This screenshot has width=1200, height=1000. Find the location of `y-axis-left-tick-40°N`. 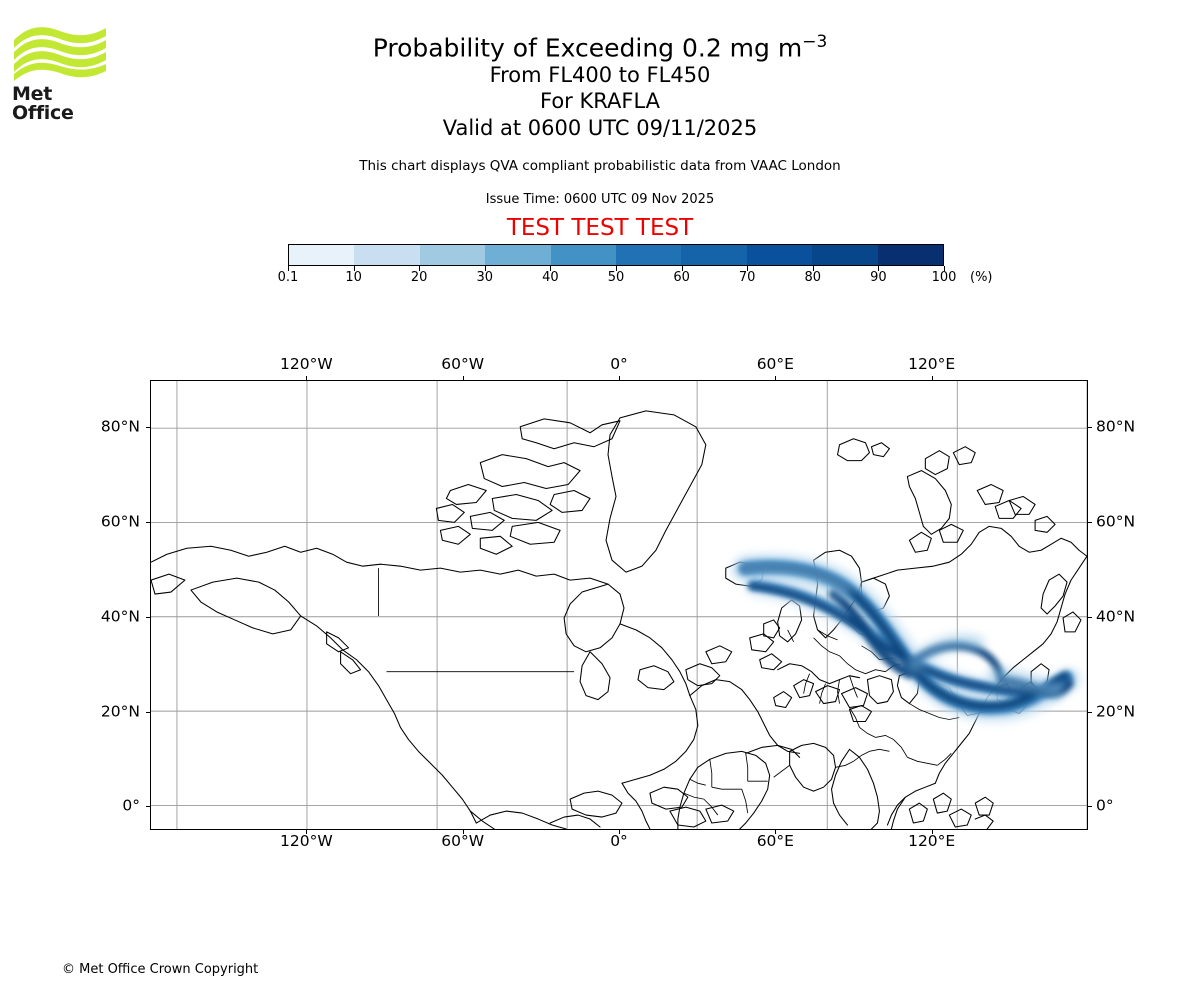

y-axis-left-tick-40°N is located at coordinates (148, 617).